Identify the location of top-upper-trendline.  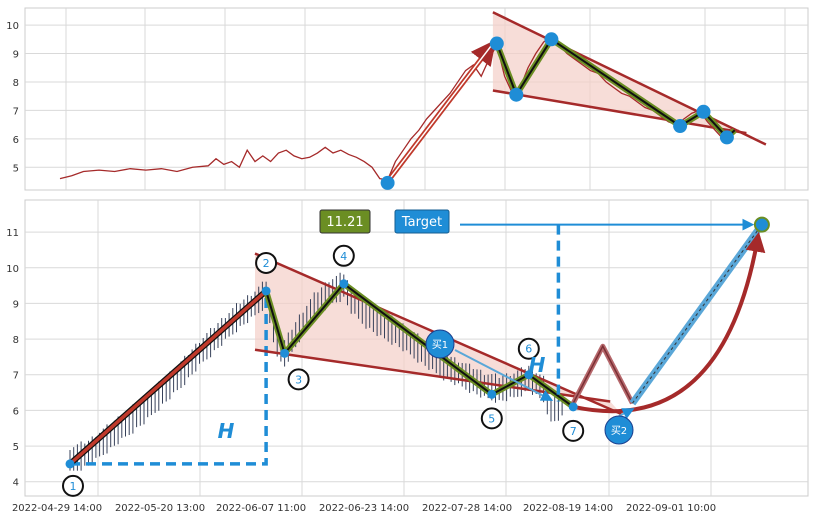
(629, 78).